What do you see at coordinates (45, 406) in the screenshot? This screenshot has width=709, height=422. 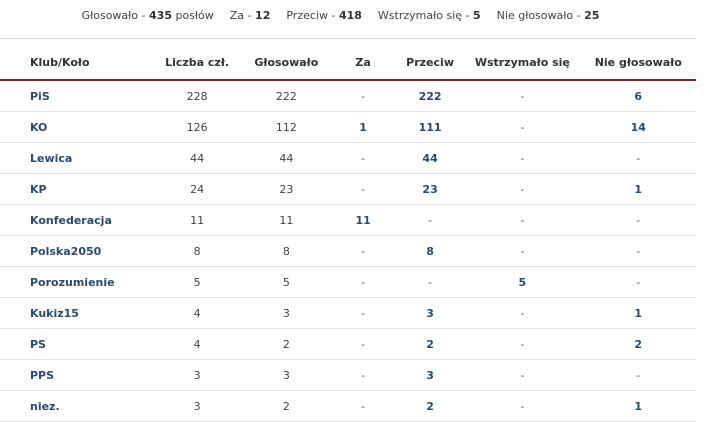 I see `club-link: niez.` at bounding box center [45, 406].